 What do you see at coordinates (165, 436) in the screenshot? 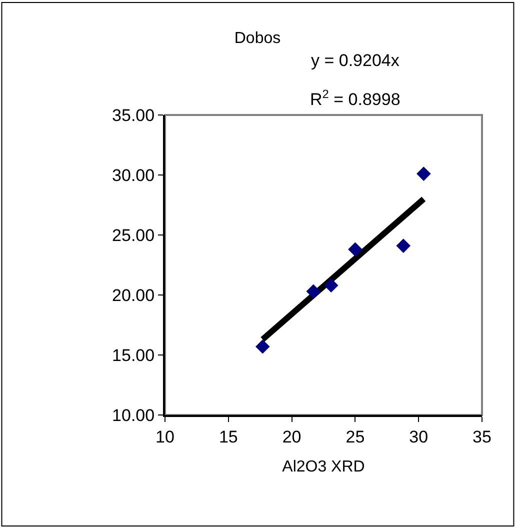
I see `x-tick-label: 10` at bounding box center [165, 436].